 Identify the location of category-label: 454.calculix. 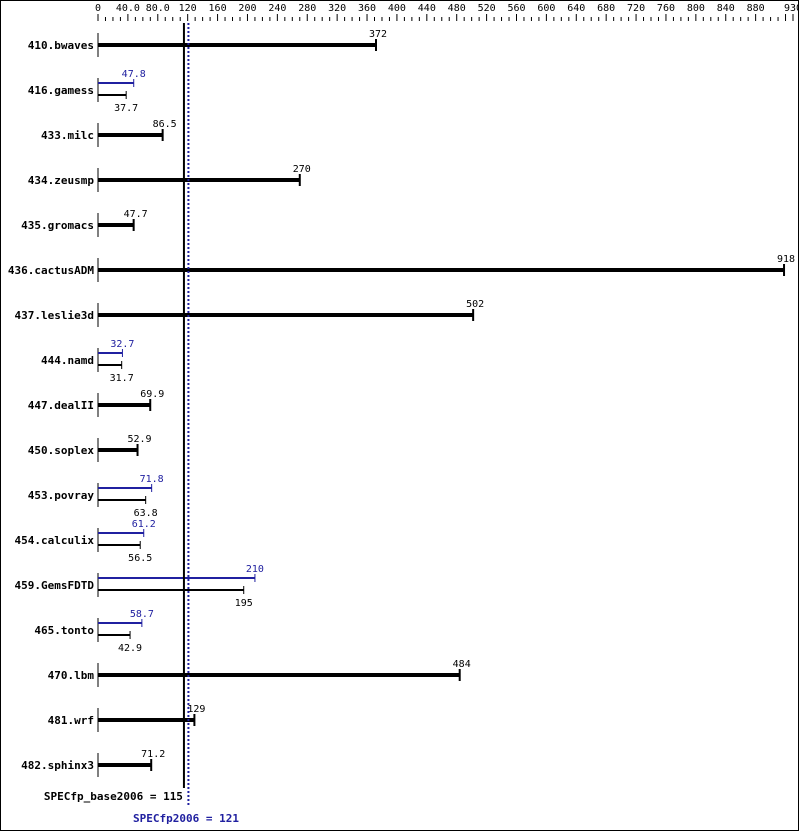
(55, 540).